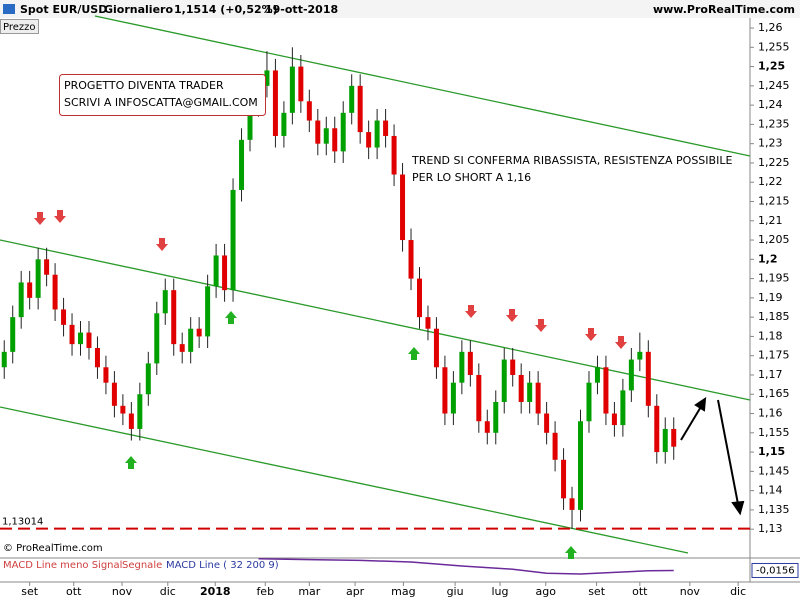 The width and height of the screenshot is (800, 600). What do you see at coordinates (738, 591) in the screenshot?
I see `x-tick-label: dic` at bounding box center [738, 591].